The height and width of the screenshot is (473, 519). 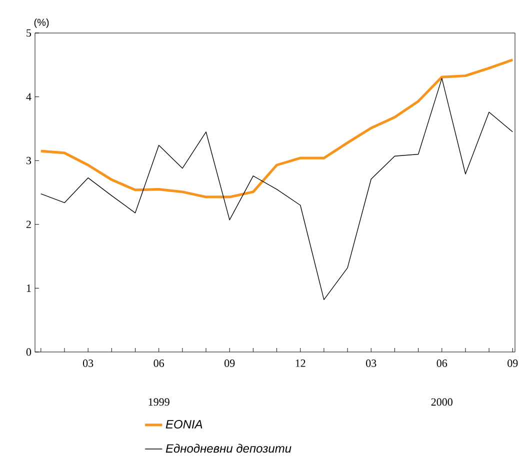 What do you see at coordinates (29, 96) in the screenshot?
I see `y-tick-label: 4` at bounding box center [29, 96].